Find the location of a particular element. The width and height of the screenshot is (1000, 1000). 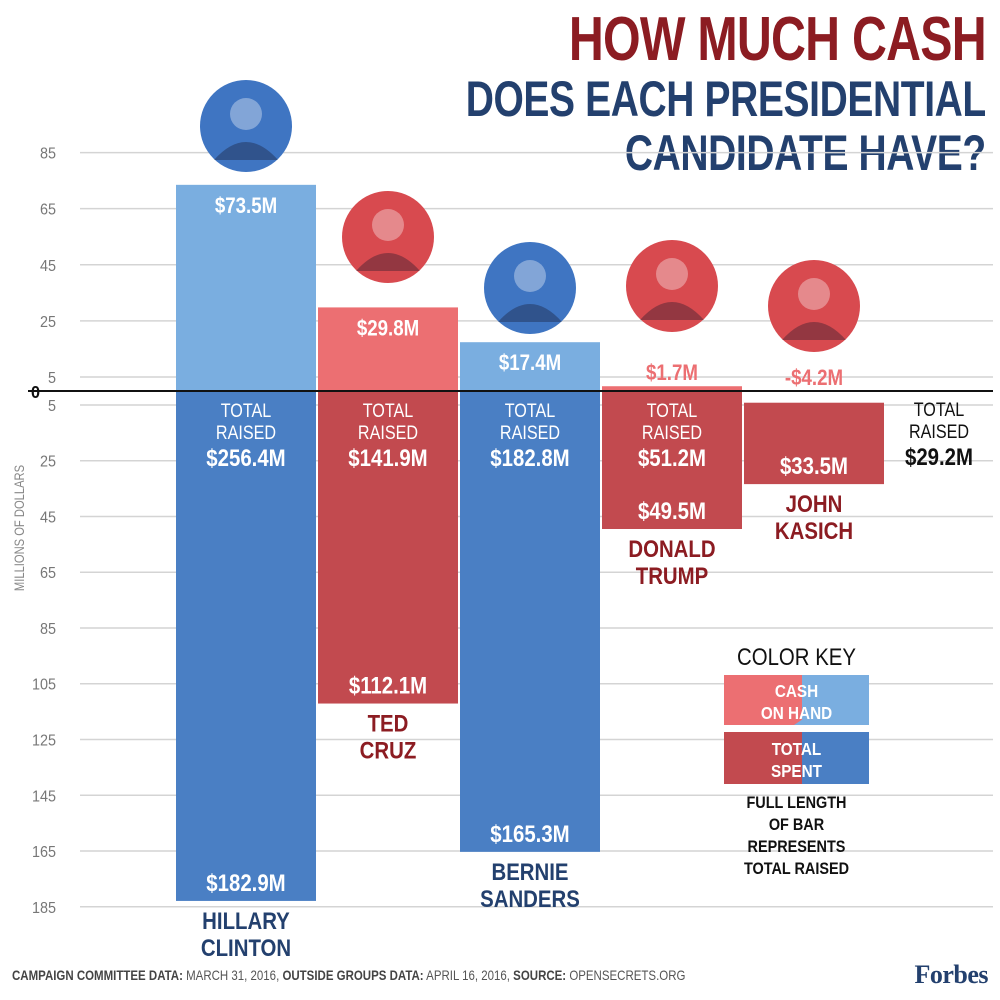

legend-note-4: TOTAL RAISED is located at coordinates (796, 869).